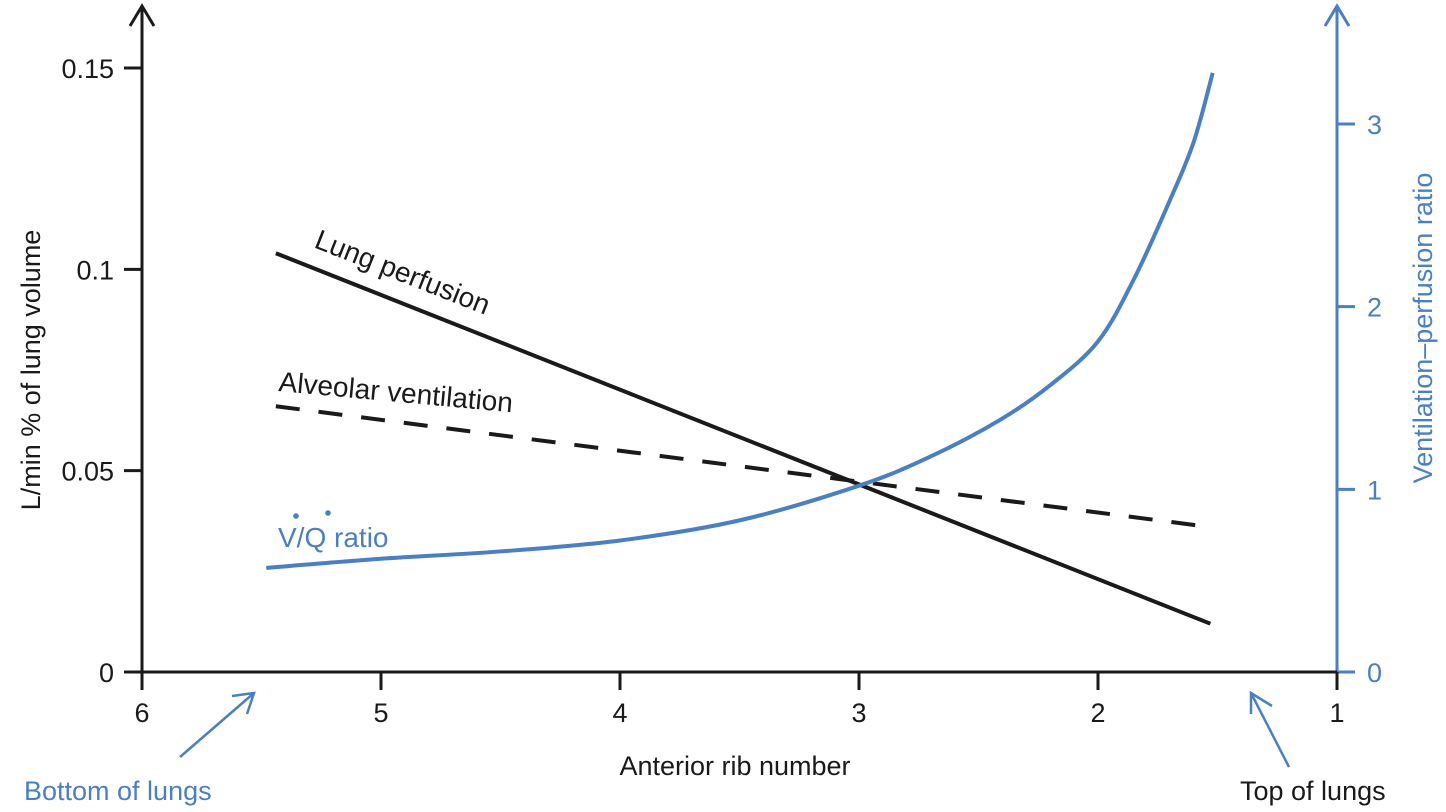  What do you see at coordinates (357, 537) in the screenshot?
I see `vq-ratio-suffix: ratio` at bounding box center [357, 537].